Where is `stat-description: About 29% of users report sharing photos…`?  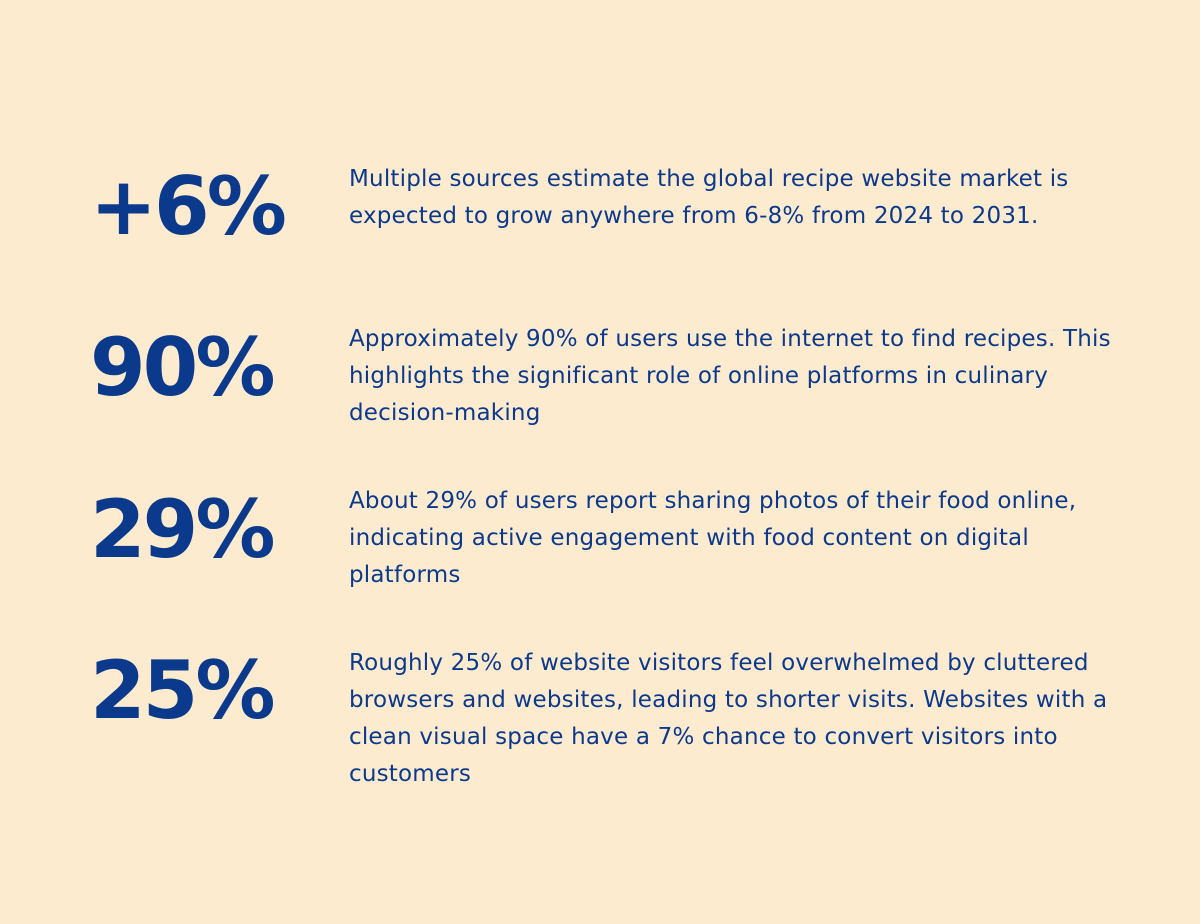
stat-description: About 29% of users report sharing photos… is located at coordinates (713, 538).